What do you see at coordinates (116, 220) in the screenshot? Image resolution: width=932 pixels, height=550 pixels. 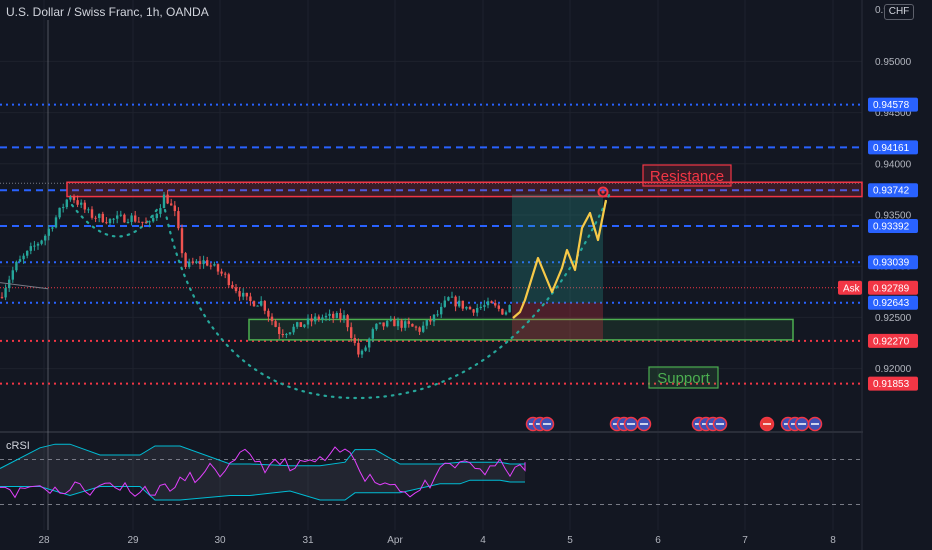 I see `arc-left` at bounding box center [116, 220].